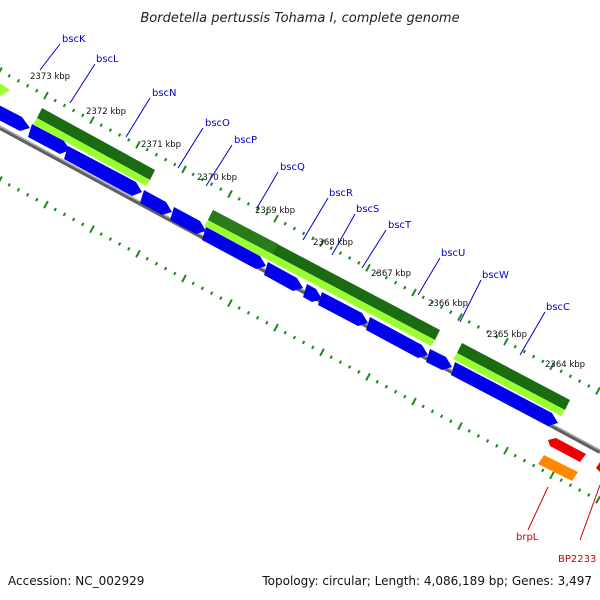 The image size is (600, 600). Describe the element at coordinates (49, 139) in the screenshot. I see `cds-arrow-bscL` at that location.